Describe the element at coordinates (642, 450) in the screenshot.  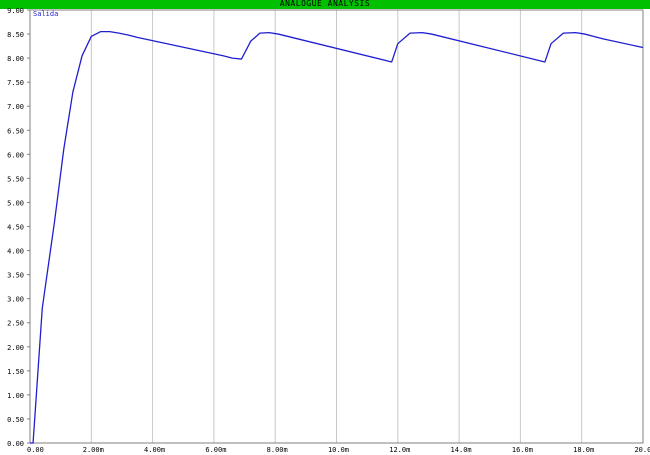
I see `x-tick-label: 20.0m` at that location.